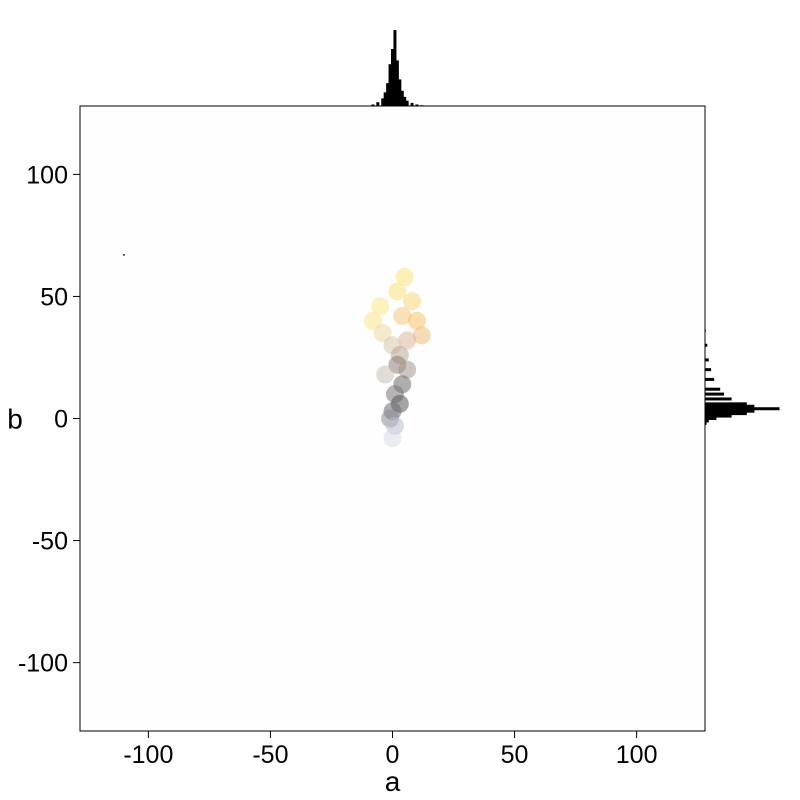 The height and width of the screenshot is (800, 800). I want to click on marginal-histogram-b, so click(742, 377).